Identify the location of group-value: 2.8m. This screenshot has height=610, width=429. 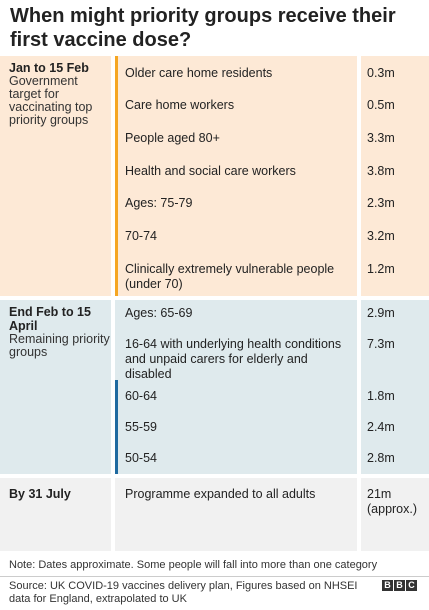
(381, 458).